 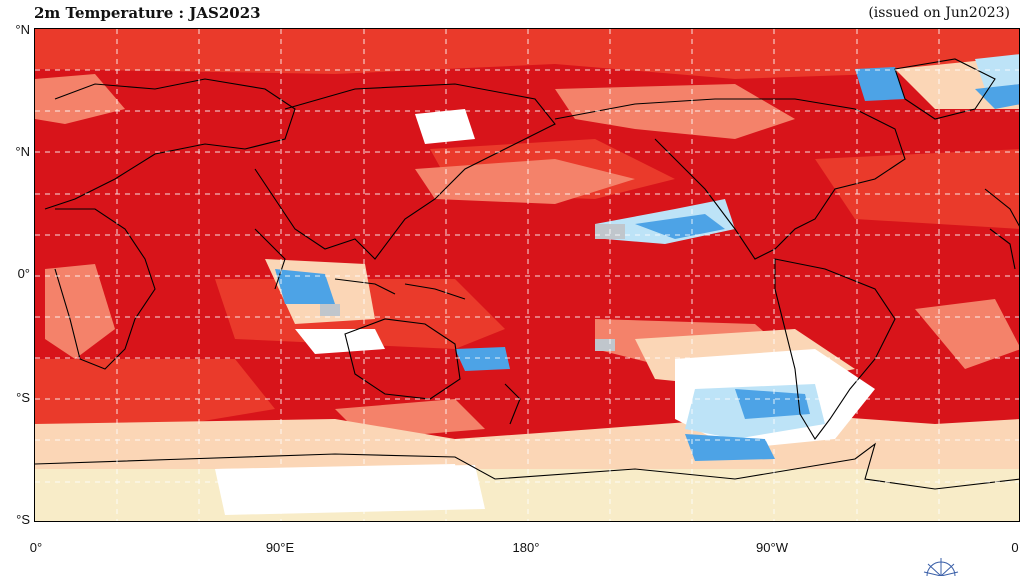 I want to click on lat-label-north-2: °N, so click(x=22, y=151).